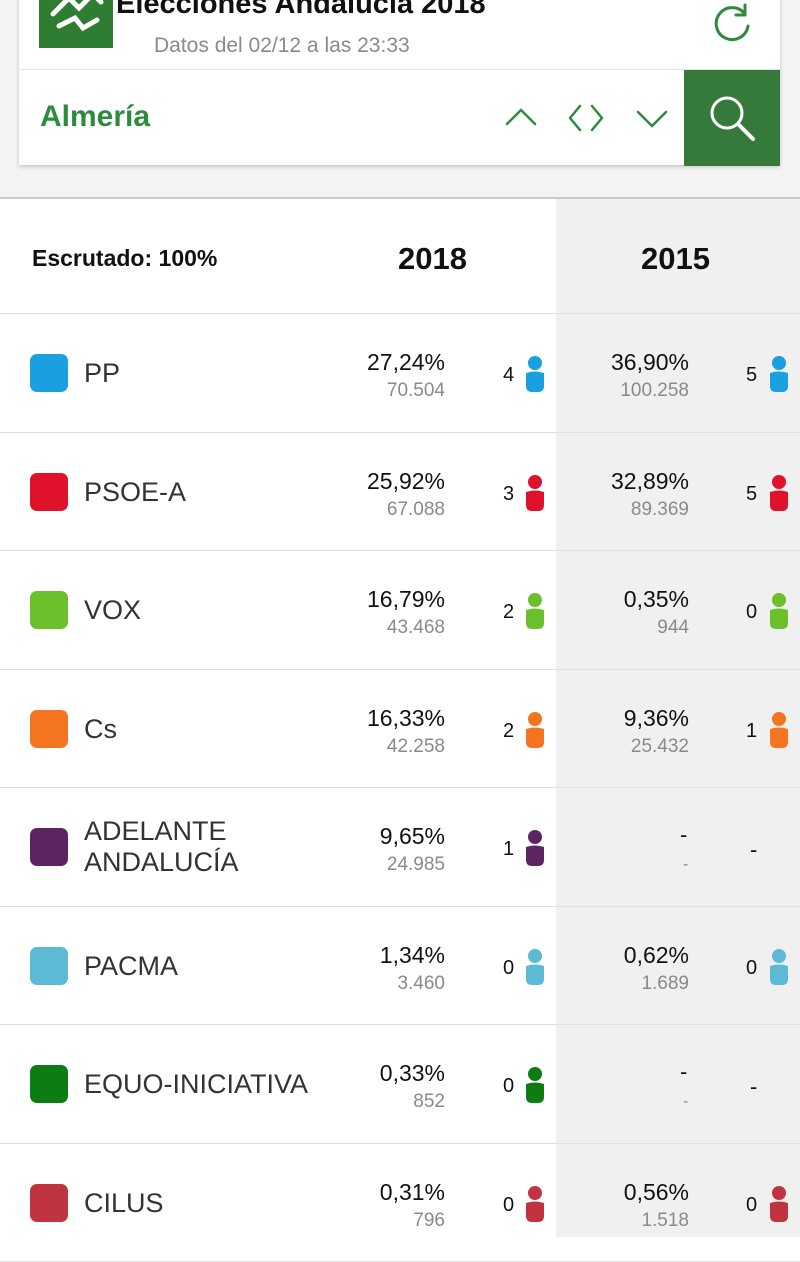 Image resolution: width=800 pixels, height=1262 pixels. Describe the element at coordinates (609, 955) in the screenshot. I see `pct-2015: 0,62%` at that location.